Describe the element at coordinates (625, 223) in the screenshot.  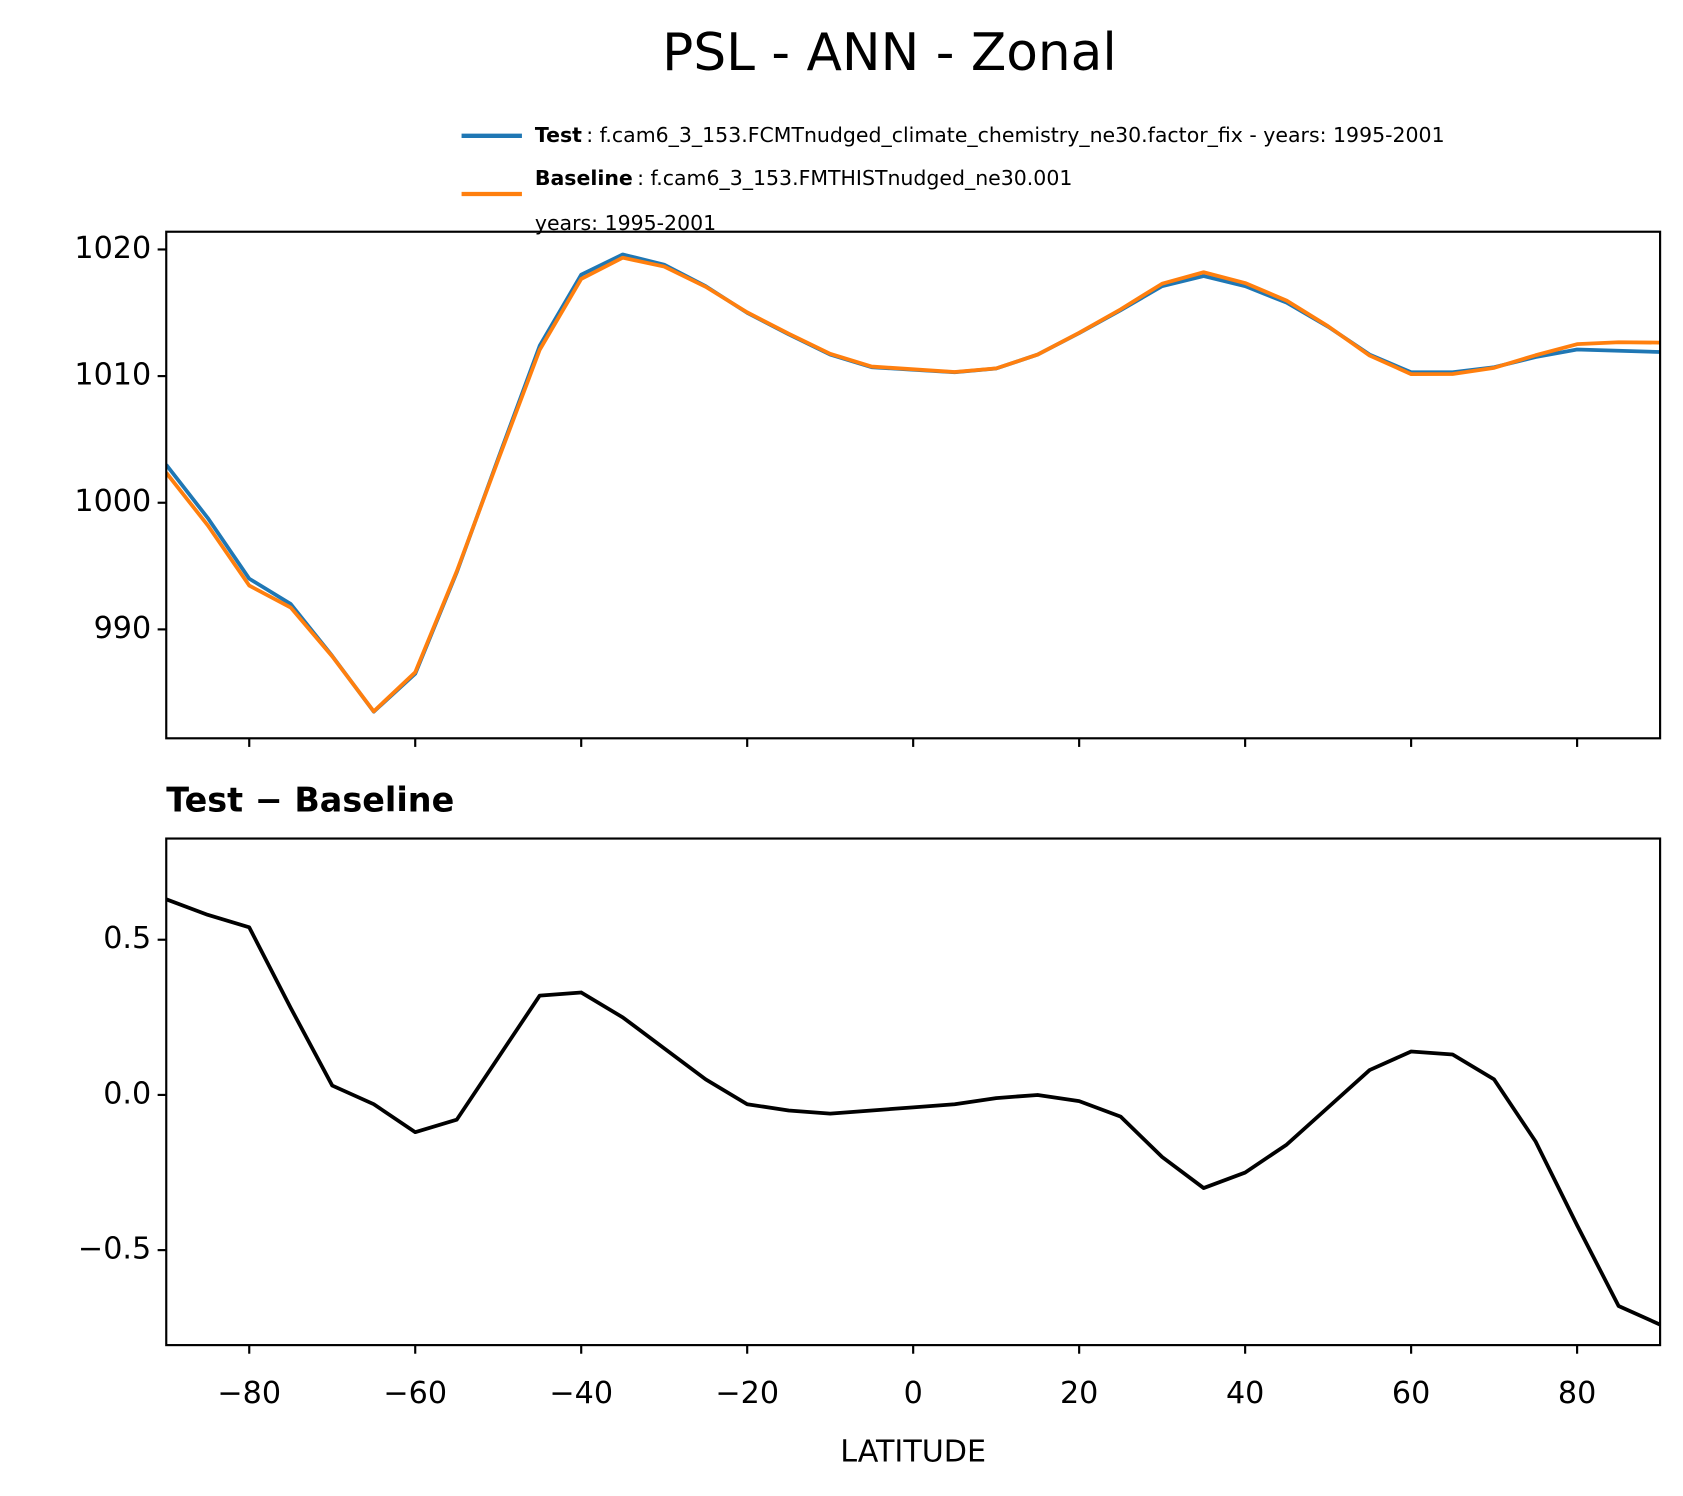
I see `legend-text: years: 1995-2001` at that location.